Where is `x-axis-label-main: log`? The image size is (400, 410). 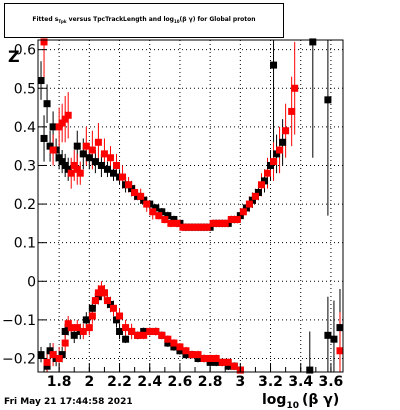 x-axis-label-main: log is located at coordinates (274, 400).